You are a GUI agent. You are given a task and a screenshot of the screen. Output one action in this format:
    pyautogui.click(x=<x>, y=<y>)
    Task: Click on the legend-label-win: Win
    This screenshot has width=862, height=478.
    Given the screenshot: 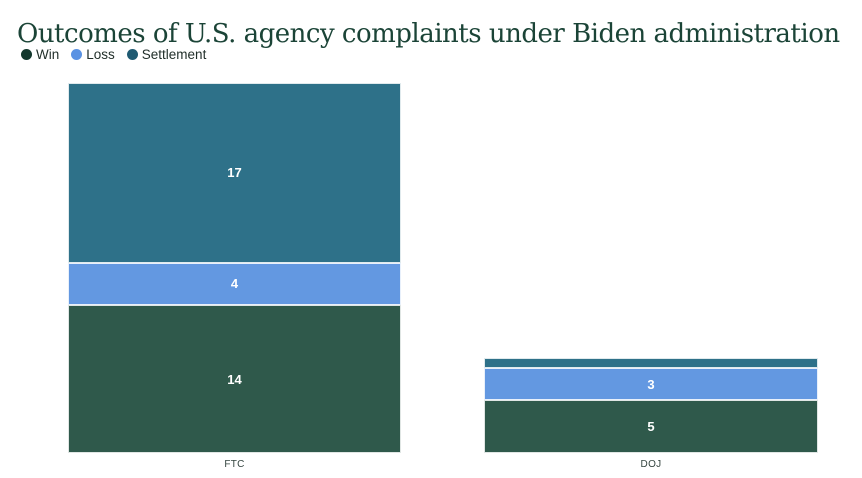 What is the action you would take?
    pyautogui.click(x=48, y=54)
    